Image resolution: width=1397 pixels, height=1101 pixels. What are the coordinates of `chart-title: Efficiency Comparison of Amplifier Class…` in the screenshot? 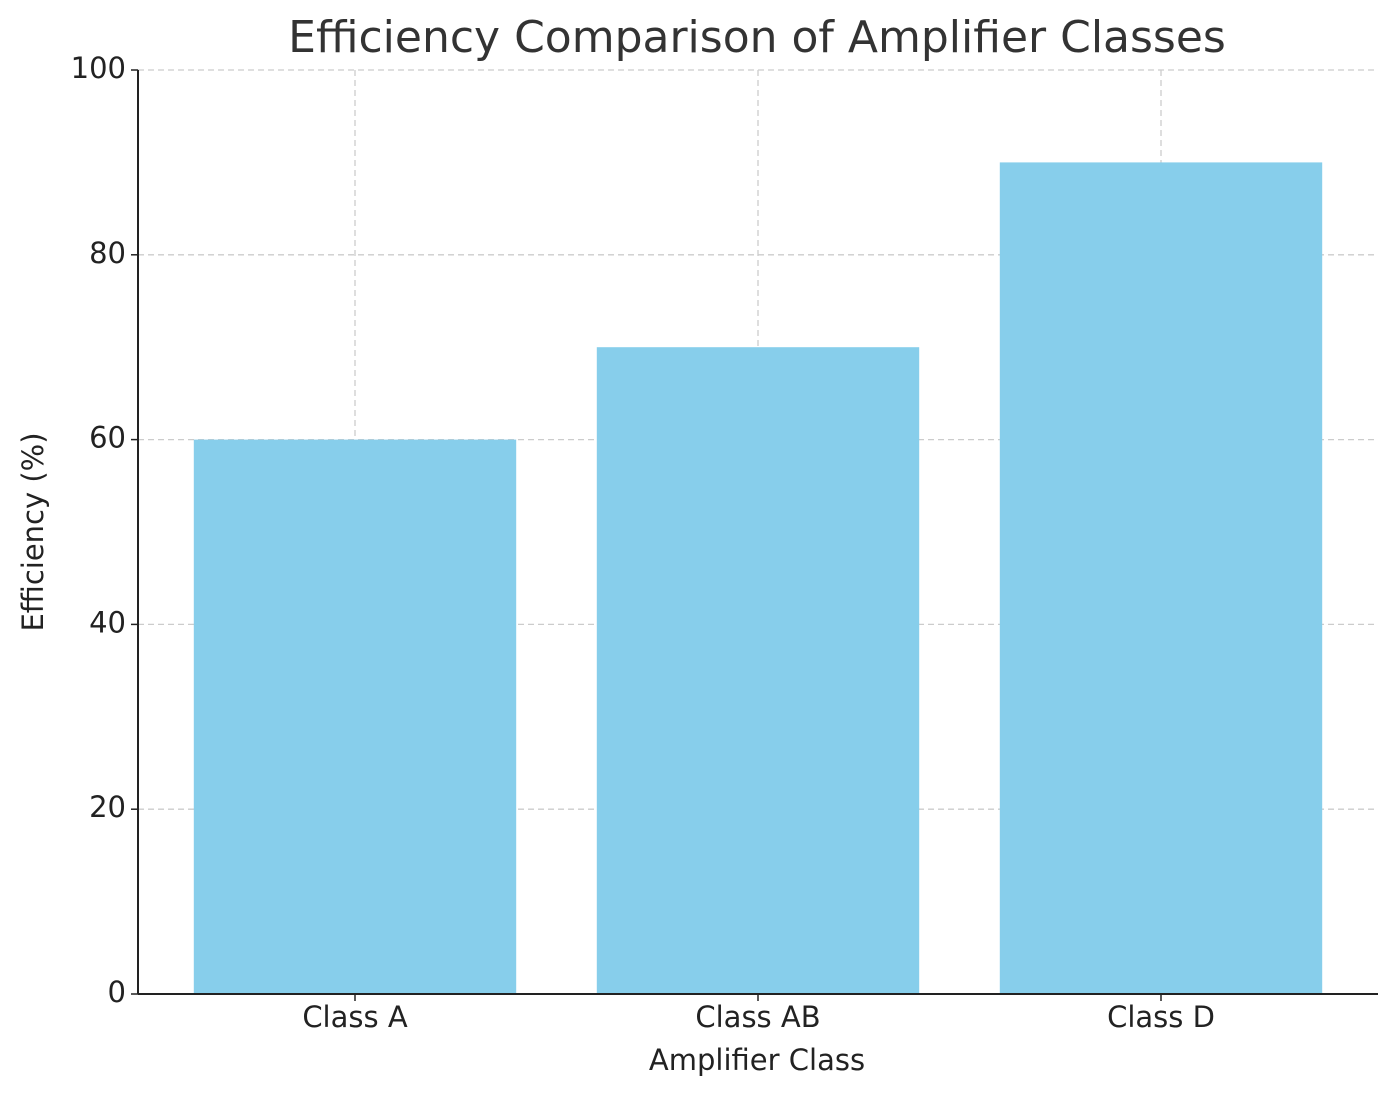 It's located at (757, 37).